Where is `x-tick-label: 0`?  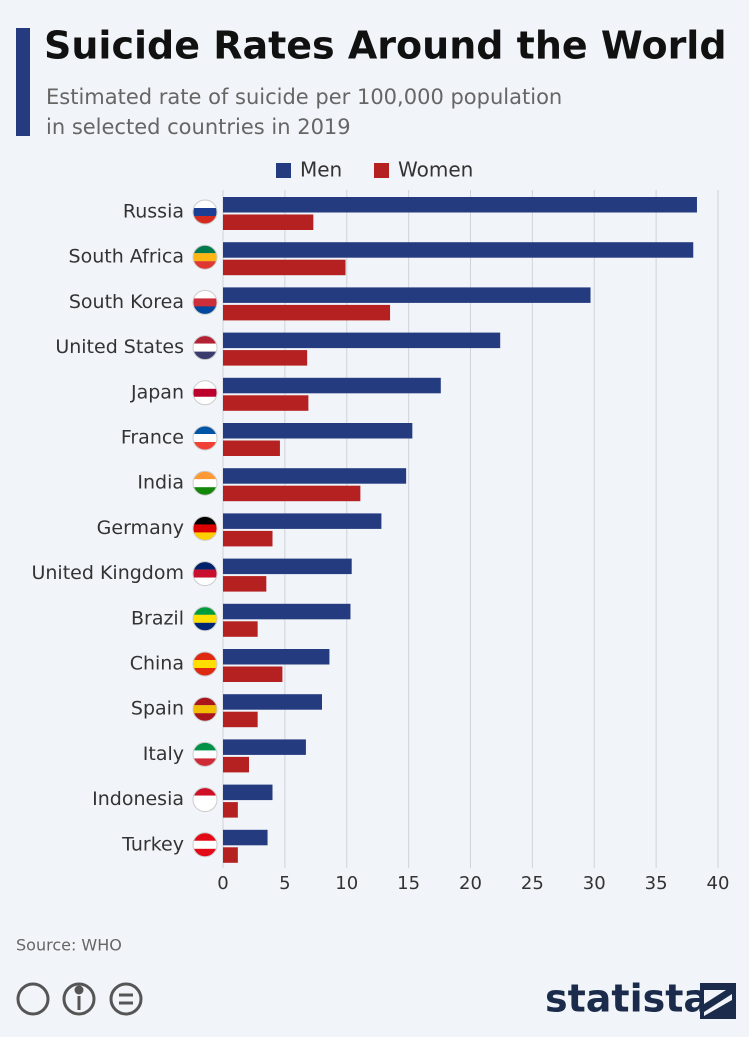 x-tick-label: 0 is located at coordinates (222, 883).